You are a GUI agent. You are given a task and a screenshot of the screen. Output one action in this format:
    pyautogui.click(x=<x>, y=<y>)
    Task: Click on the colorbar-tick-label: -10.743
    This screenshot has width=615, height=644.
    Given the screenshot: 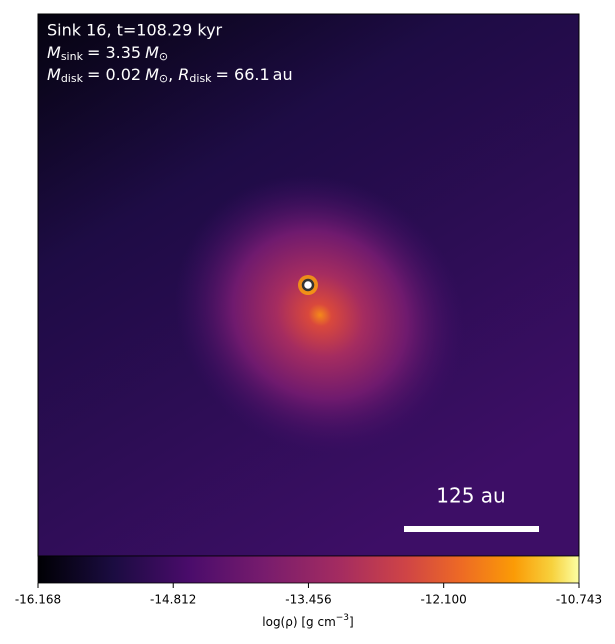 What is the action you would take?
    pyautogui.click(x=579, y=600)
    